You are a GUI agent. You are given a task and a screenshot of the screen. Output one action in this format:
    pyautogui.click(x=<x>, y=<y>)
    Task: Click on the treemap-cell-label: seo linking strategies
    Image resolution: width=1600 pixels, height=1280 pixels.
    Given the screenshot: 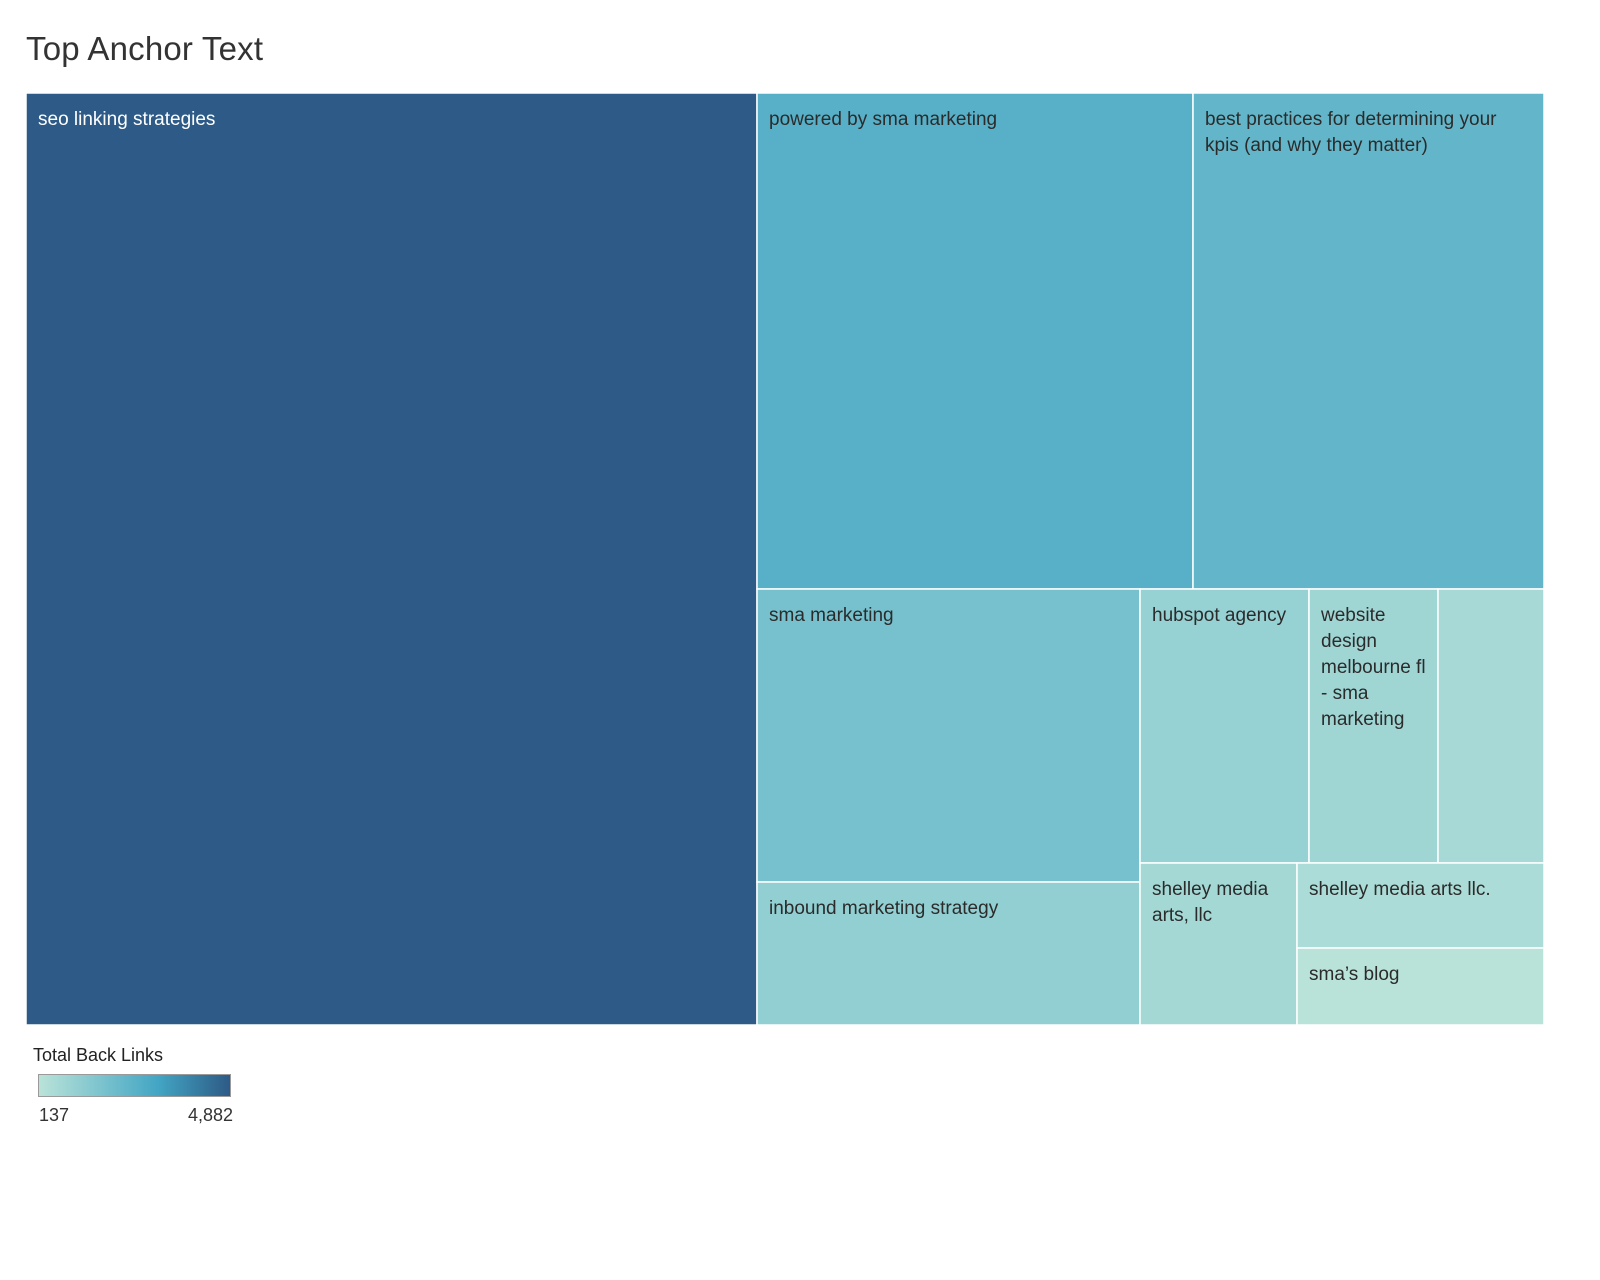 What is the action you would take?
    pyautogui.click(x=126, y=119)
    